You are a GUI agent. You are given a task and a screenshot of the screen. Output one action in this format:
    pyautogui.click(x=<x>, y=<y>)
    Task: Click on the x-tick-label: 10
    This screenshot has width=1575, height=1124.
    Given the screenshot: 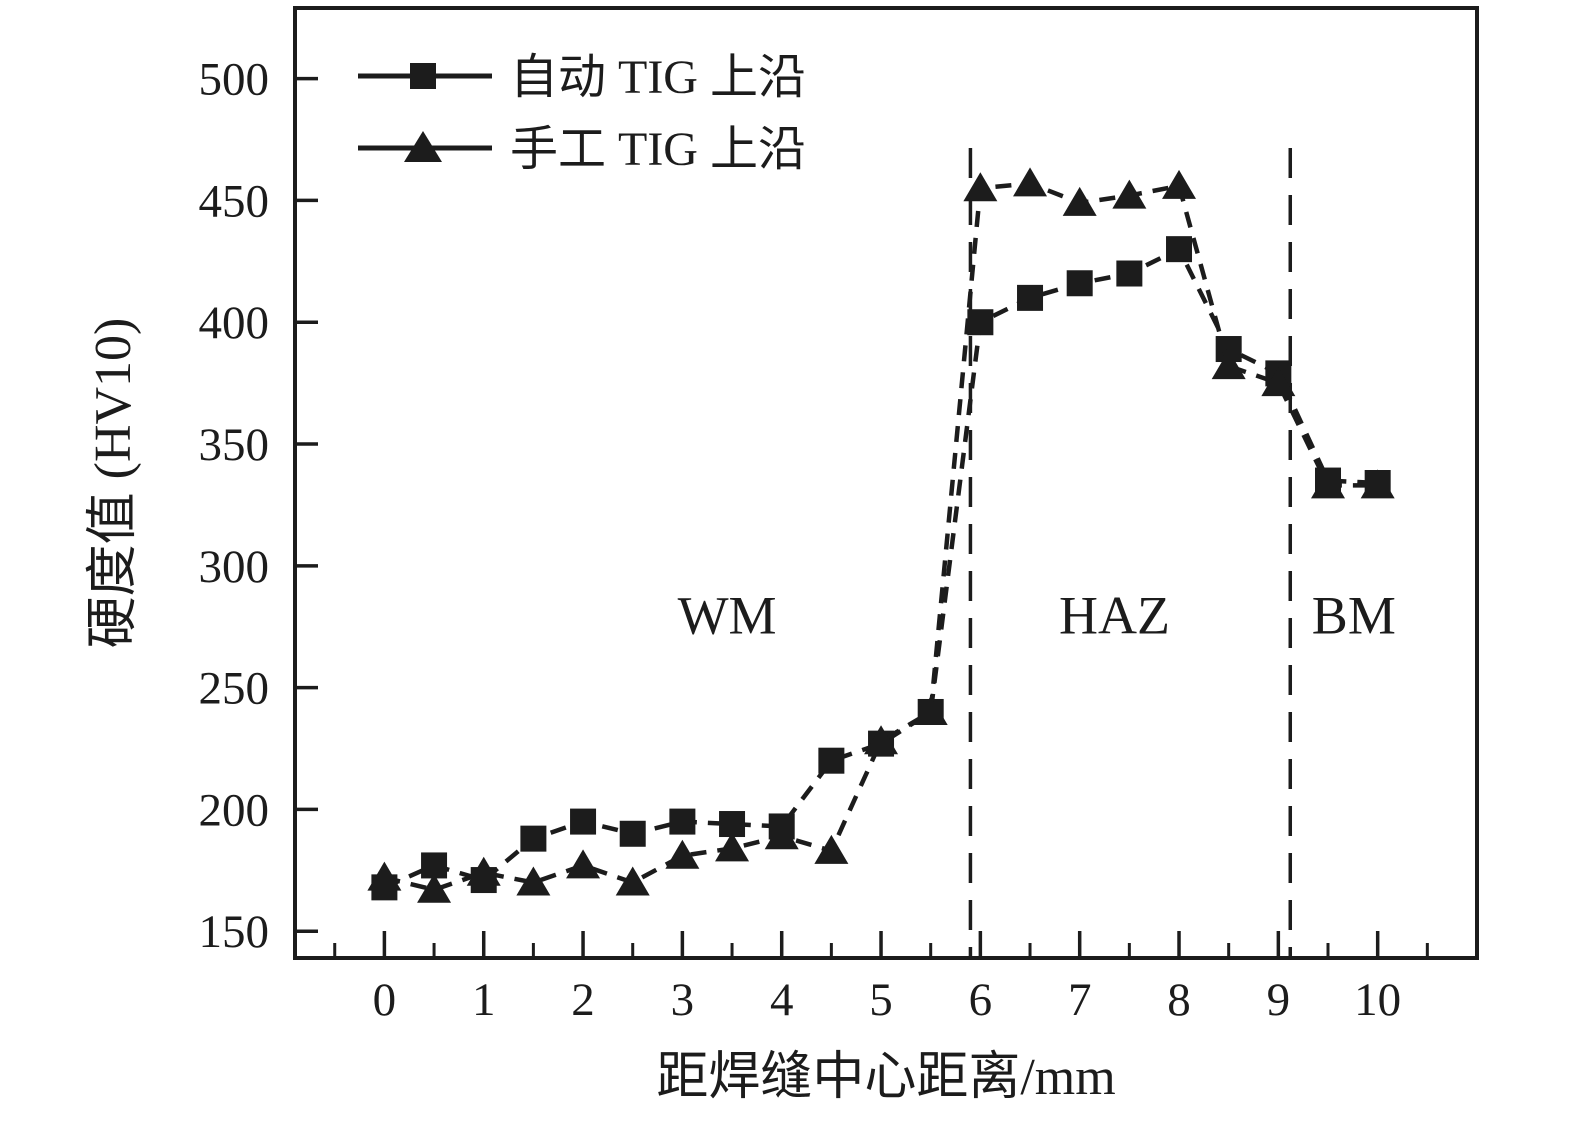 What is the action you would take?
    pyautogui.click(x=1377, y=1000)
    